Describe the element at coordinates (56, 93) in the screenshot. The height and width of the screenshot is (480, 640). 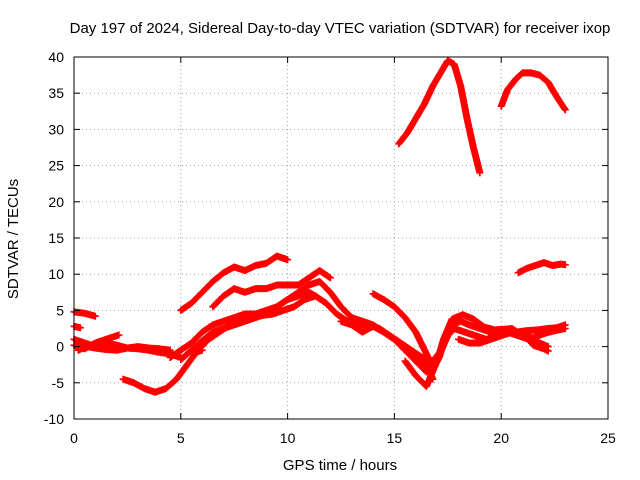
I see `y-tick-label: 35` at that location.